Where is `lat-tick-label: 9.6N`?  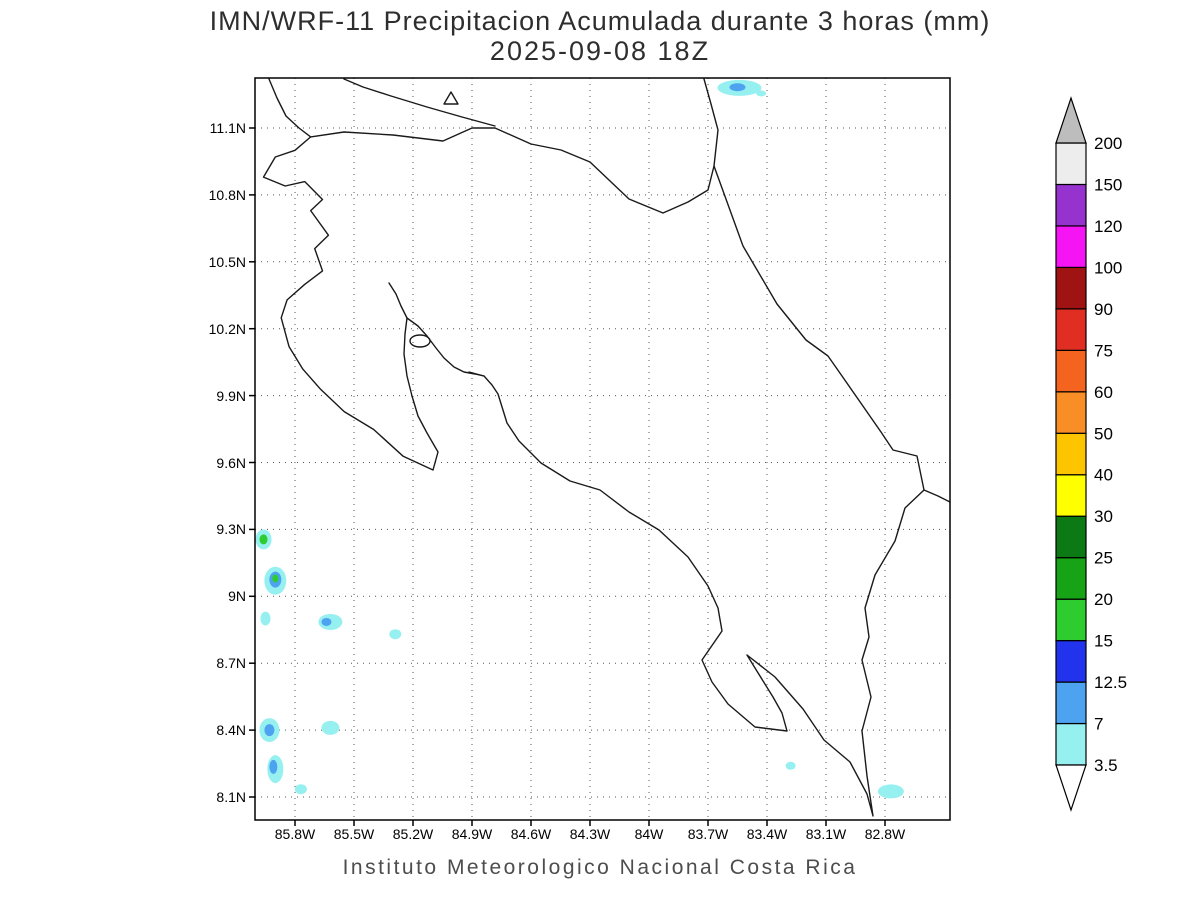
lat-tick-label: 9.6N is located at coordinates (231, 462).